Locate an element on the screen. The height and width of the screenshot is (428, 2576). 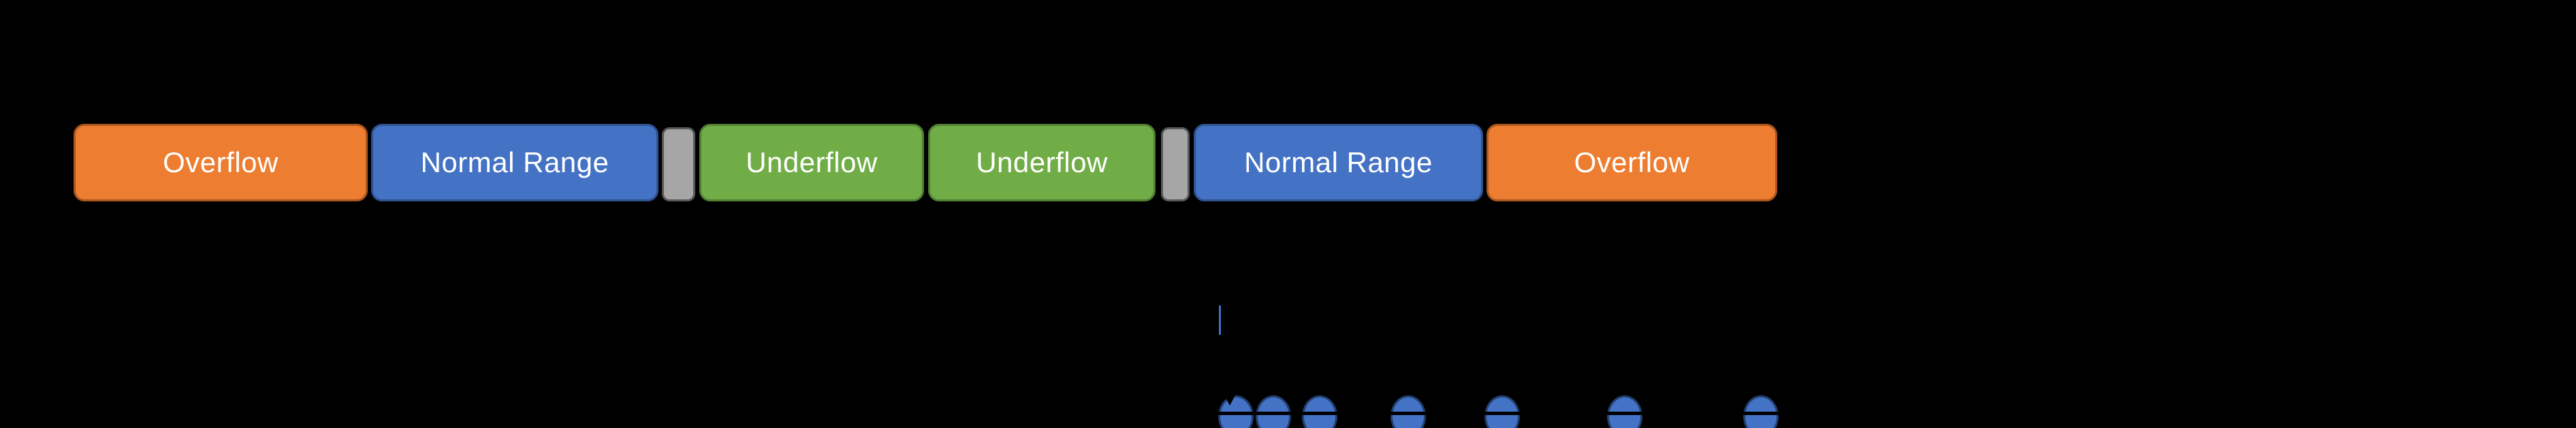
arrow-tip-notch is located at coordinates (1230, 400).